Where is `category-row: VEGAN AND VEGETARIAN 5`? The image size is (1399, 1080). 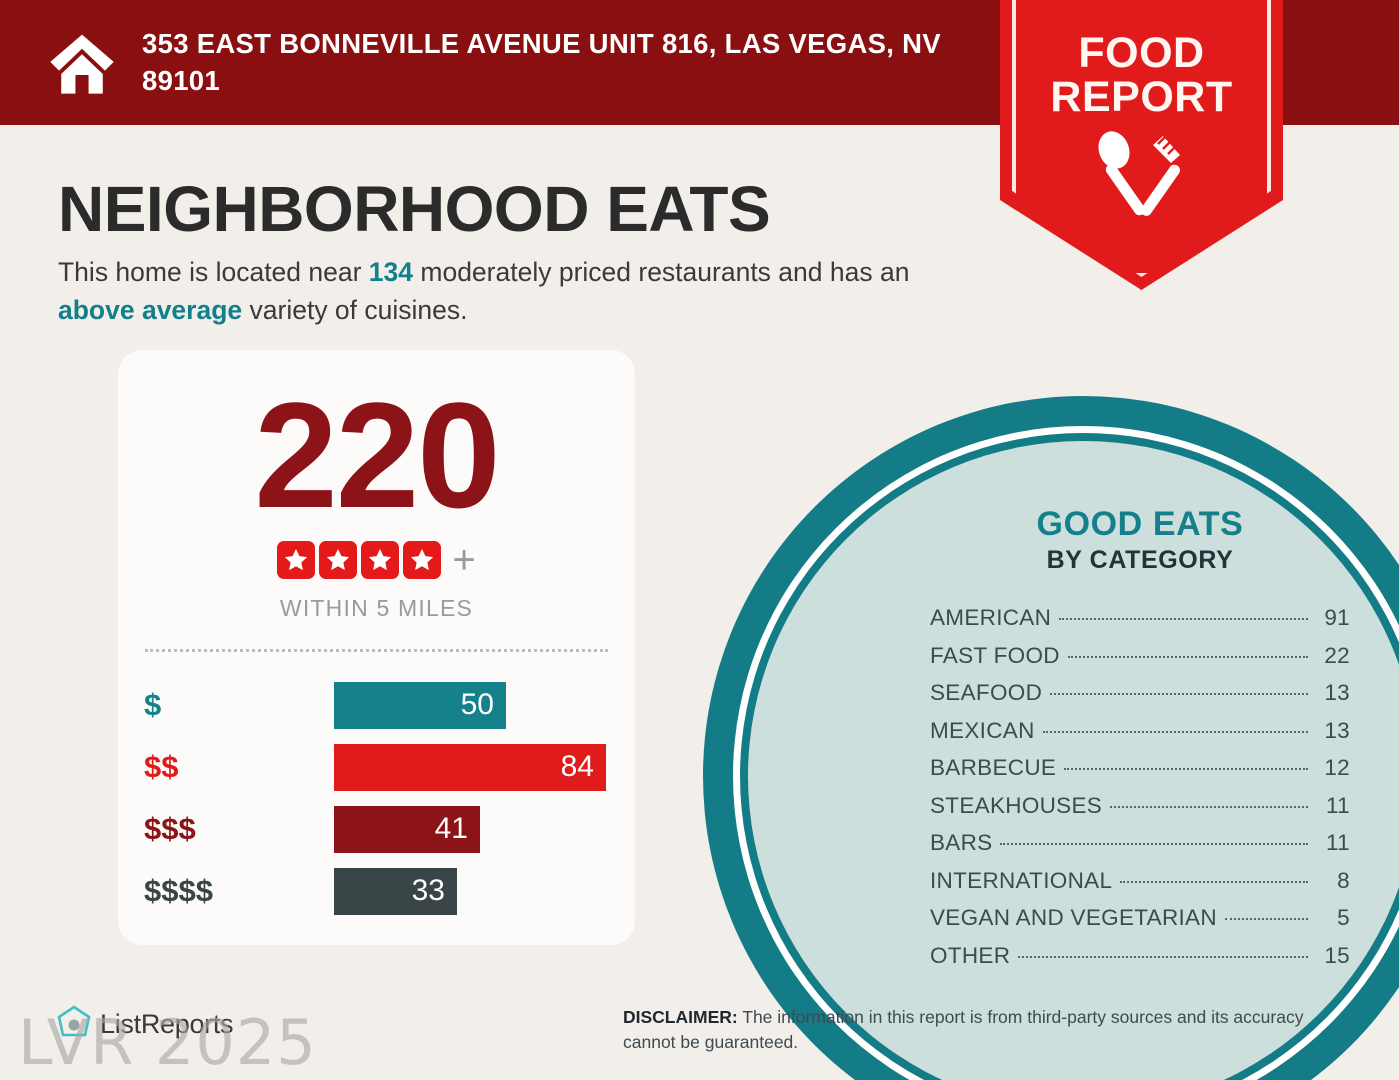
category-row: VEGAN AND VEGETARIAN 5 is located at coordinates (1140, 924).